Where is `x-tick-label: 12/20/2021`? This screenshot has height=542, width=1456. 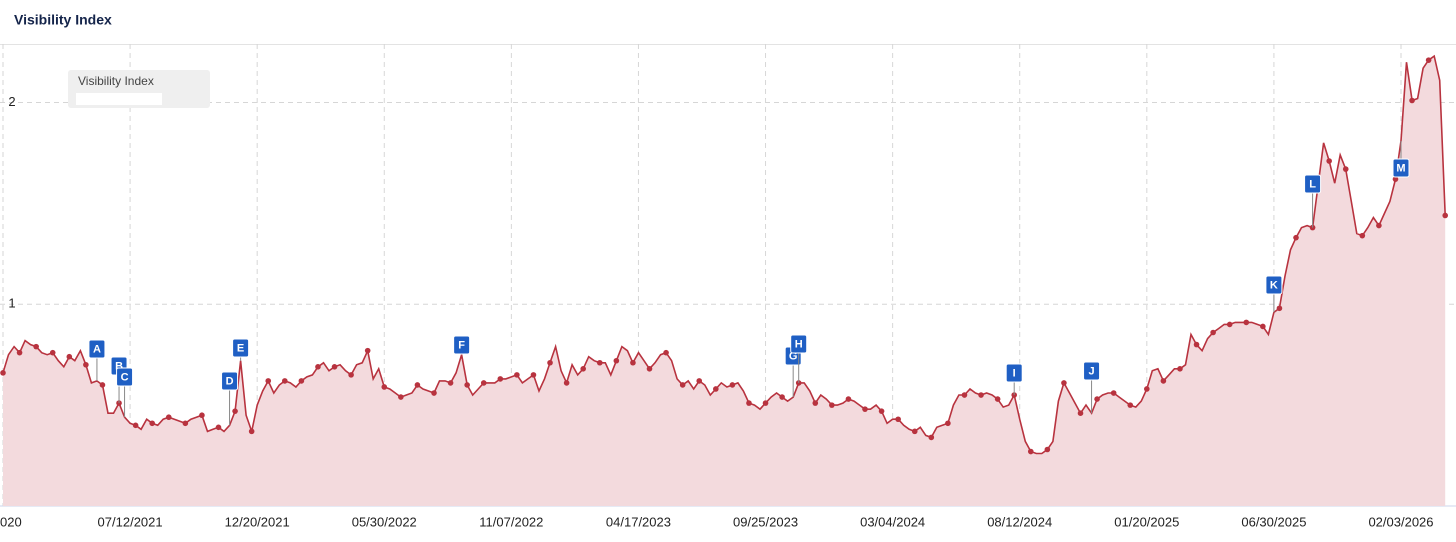 x-tick-label: 12/20/2021 is located at coordinates (257, 521).